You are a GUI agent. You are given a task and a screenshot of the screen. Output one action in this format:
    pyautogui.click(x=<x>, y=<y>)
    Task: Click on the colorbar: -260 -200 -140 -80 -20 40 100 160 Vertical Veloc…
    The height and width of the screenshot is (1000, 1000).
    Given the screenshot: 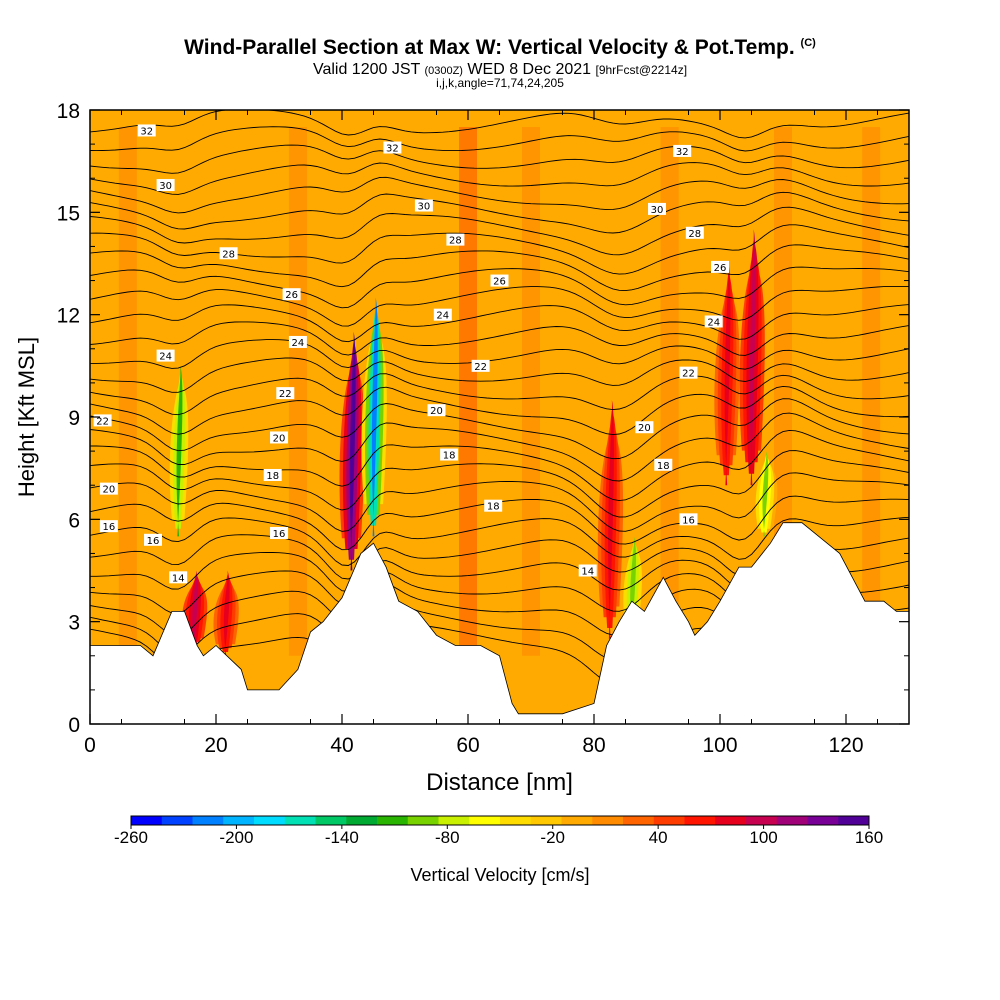 What is the action you would take?
    pyautogui.click(x=498, y=850)
    